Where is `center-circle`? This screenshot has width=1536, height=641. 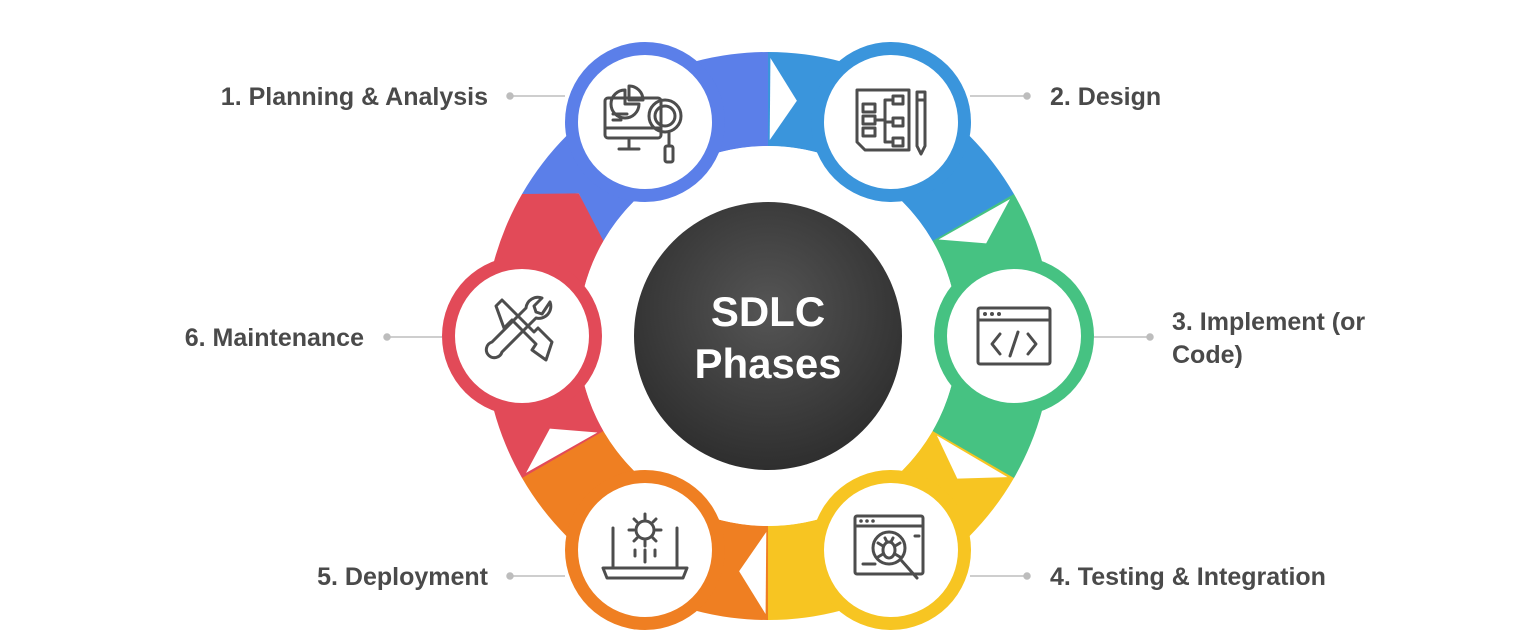 center-circle is located at coordinates (768, 336).